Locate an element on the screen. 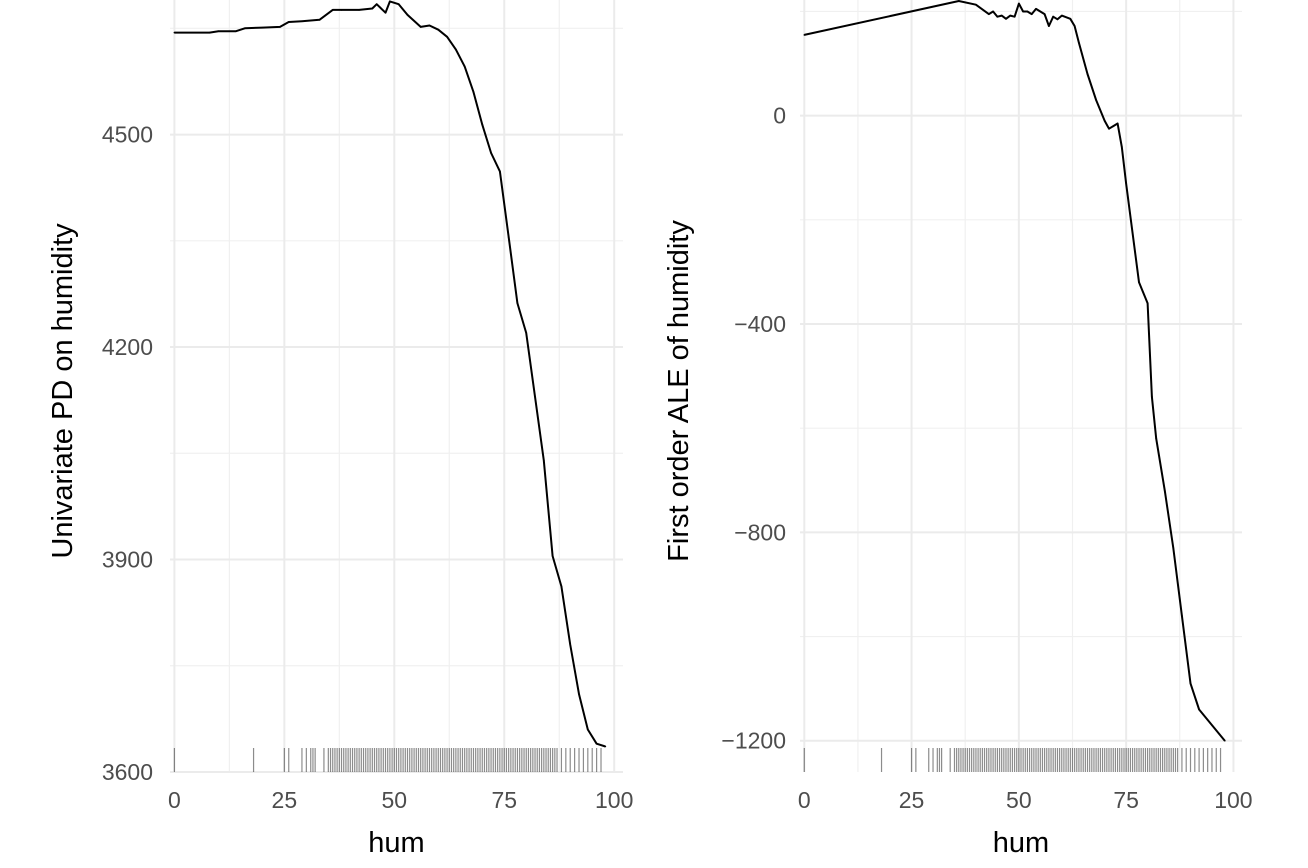 The width and height of the screenshot is (1308, 868). x-tick-label: 100 is located at coordinates (1233, 800).